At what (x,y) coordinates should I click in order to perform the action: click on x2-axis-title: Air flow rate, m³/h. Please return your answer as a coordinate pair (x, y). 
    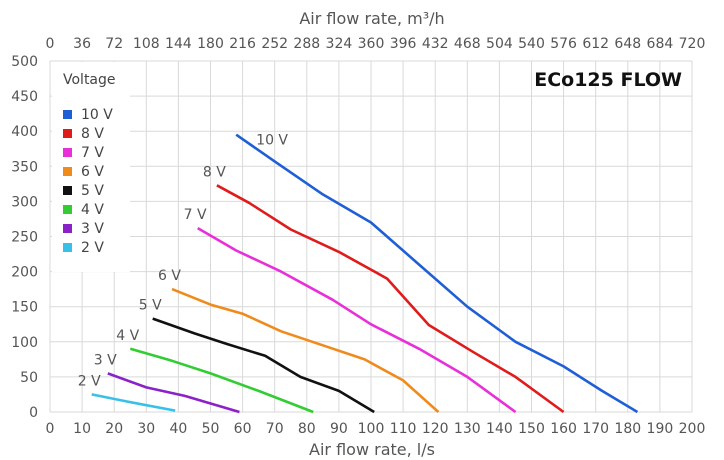
    Looking at the image, I should click on (371, 18).